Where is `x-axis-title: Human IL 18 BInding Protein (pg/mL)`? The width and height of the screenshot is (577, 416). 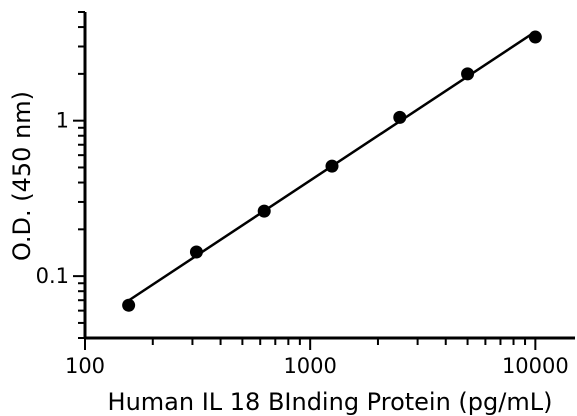 x-axis-title: Human IL 18 BInding Protein (pg/mL) is located at coordinates (330, 402).